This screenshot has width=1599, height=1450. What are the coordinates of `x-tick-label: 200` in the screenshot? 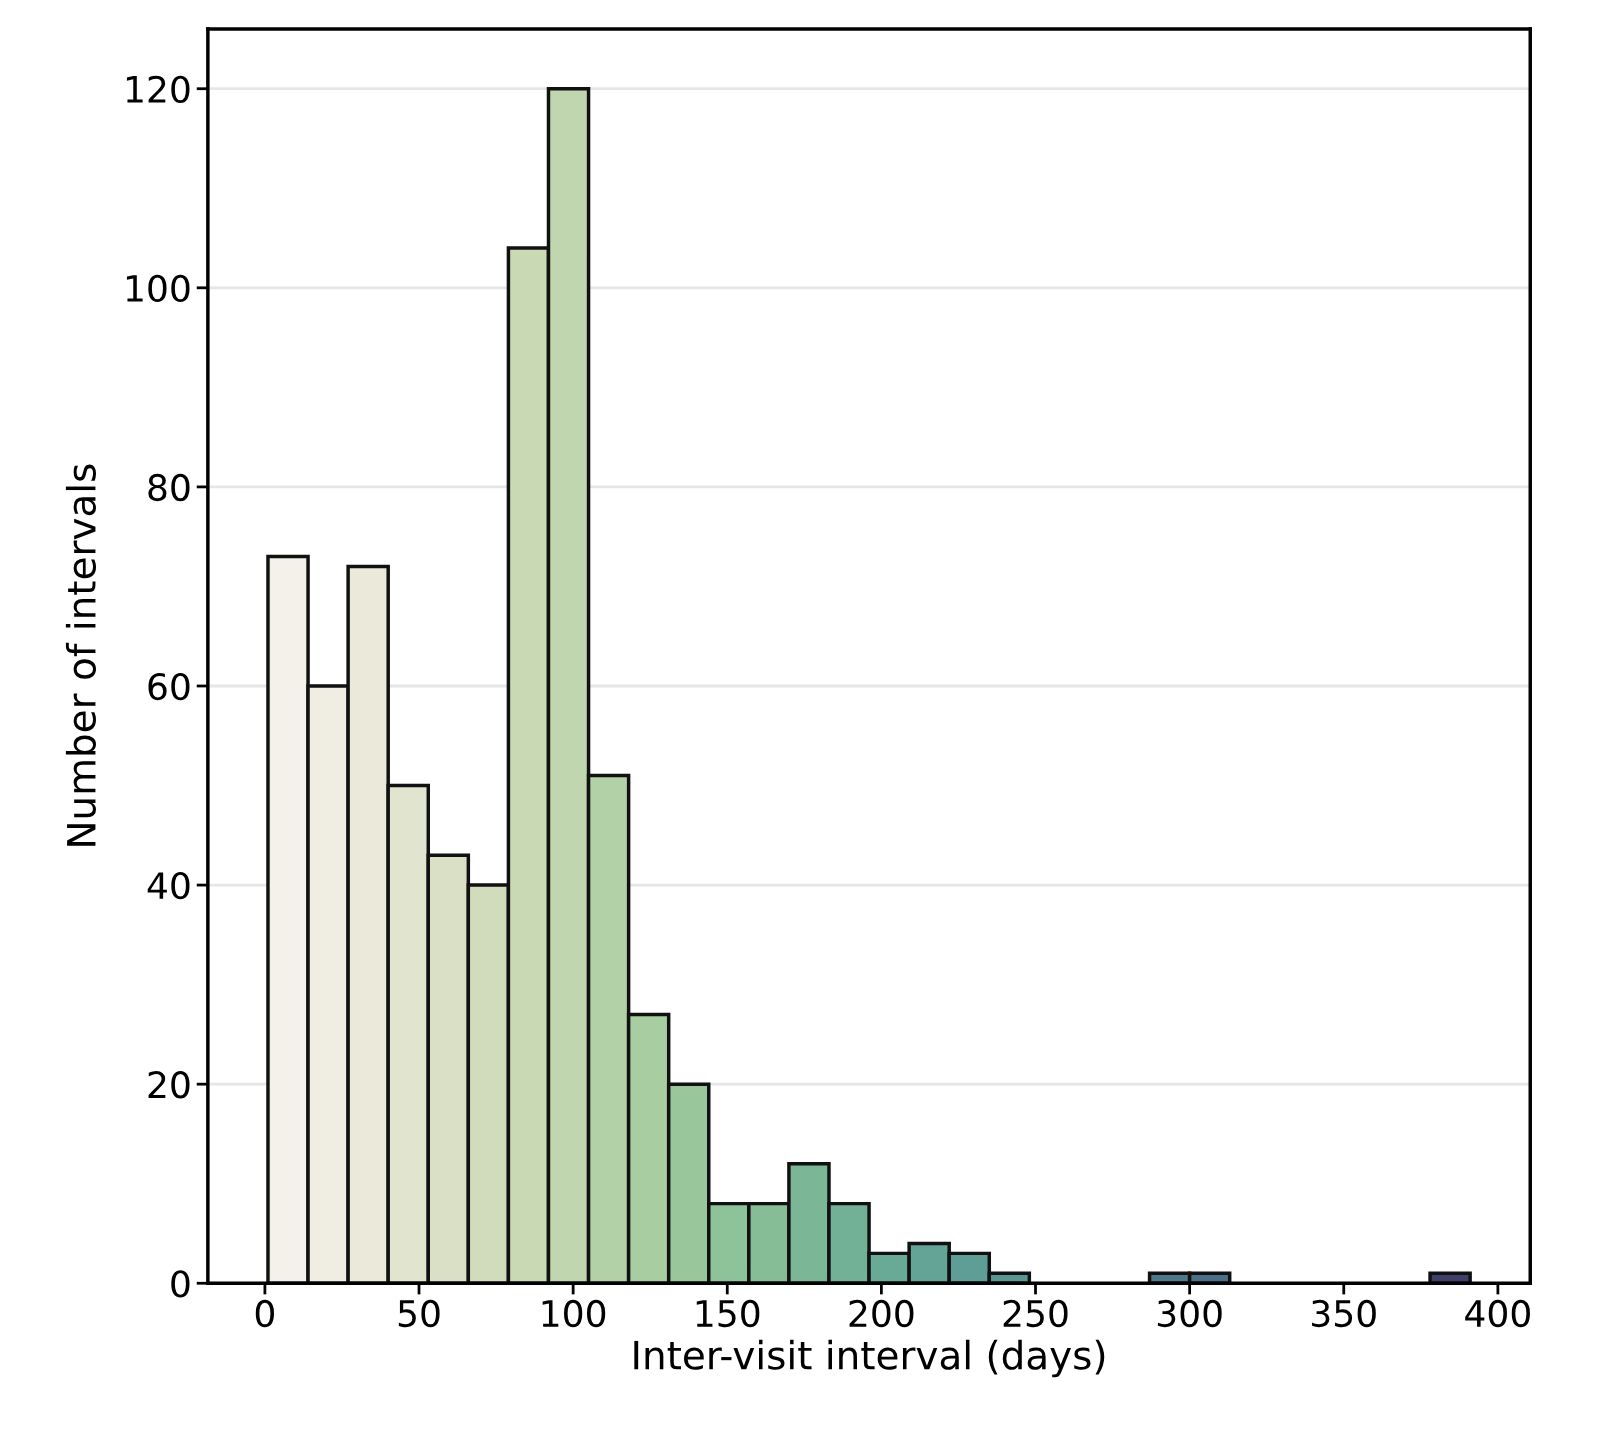 It's located at (881, 1313).